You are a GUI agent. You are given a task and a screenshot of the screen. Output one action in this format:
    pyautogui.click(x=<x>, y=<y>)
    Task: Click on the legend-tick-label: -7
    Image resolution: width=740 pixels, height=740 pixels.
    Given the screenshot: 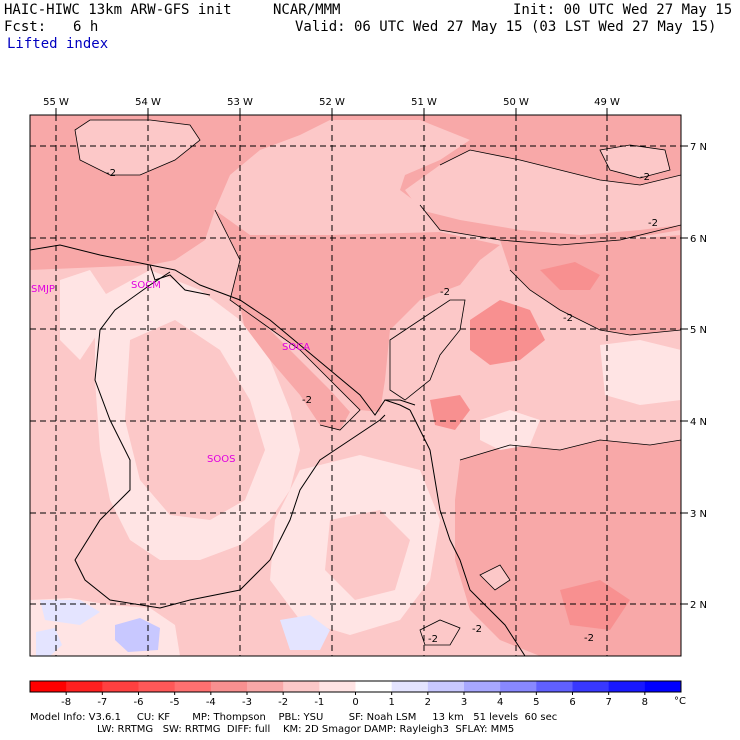 What is the action you would take?
    pyautogui.click(x=102, y=702)
    